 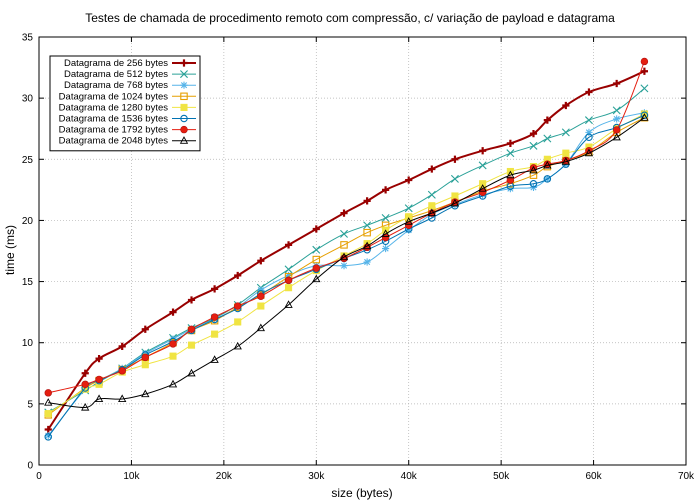 I want to click on y-tick-label: 5, so click(x=30, y=404).